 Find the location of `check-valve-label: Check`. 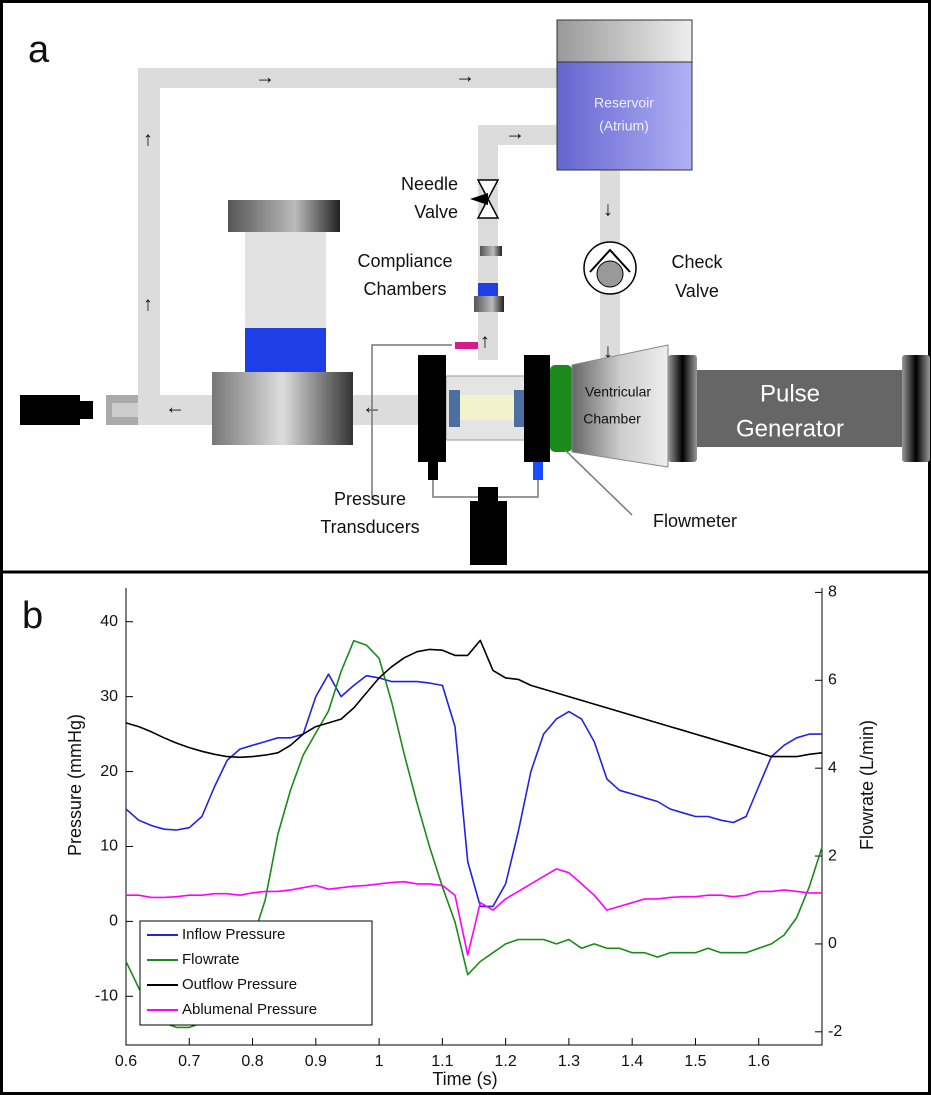

check-valve-label: Check is located at coordinates (697, 262).